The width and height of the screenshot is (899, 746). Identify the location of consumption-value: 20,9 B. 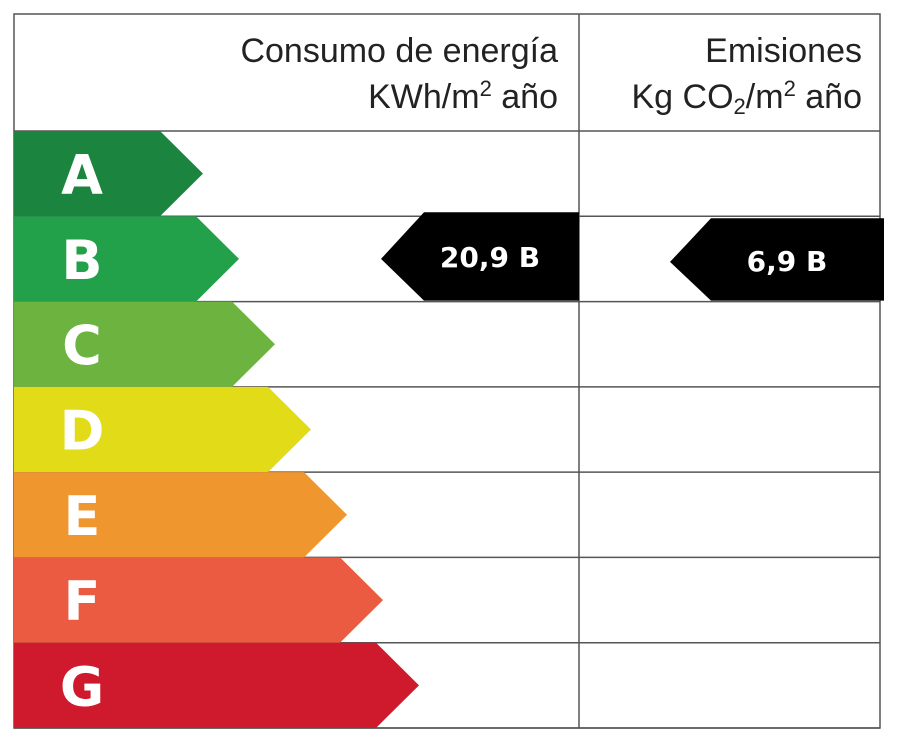
(490, 257).